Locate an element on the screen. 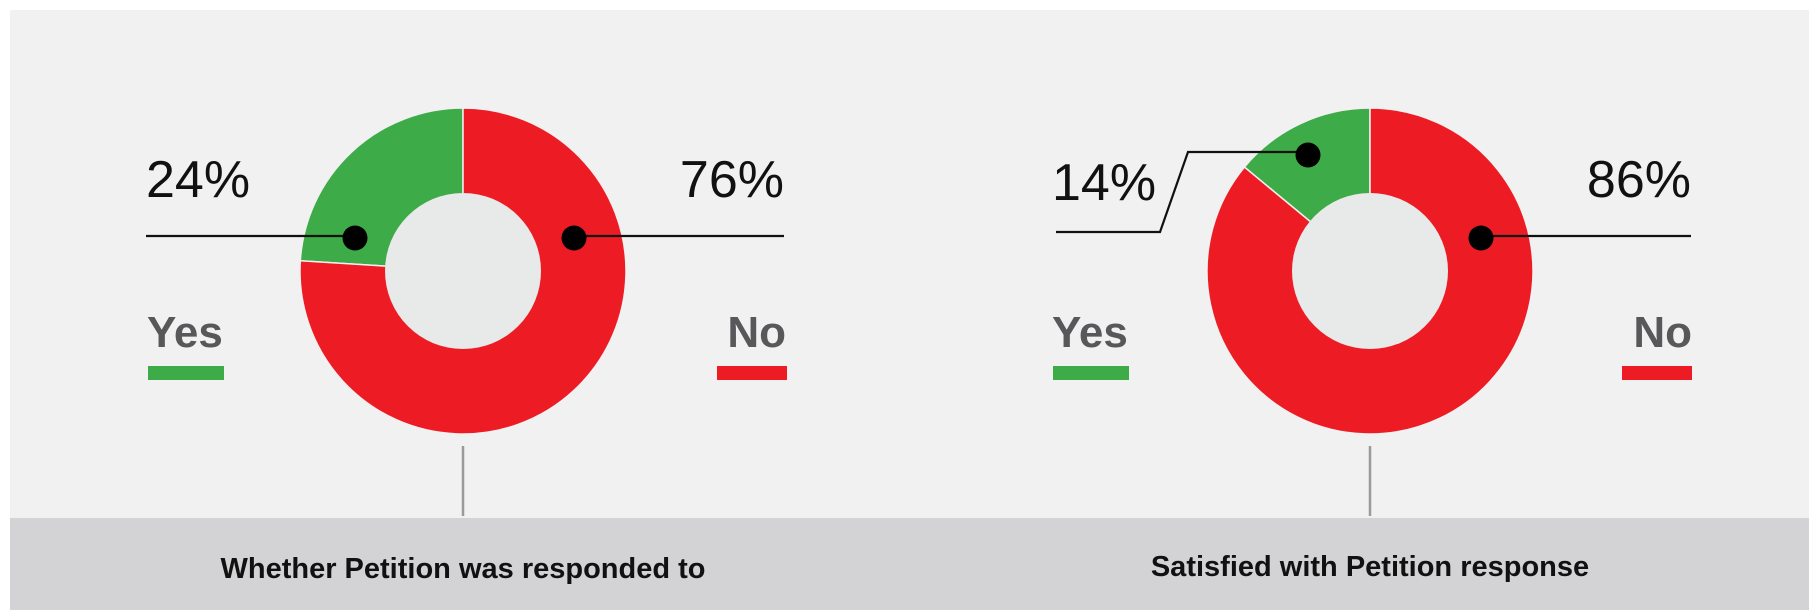 The height and width of the screenshot is (610, 1809). donut-responded is located at coordinates (463, 271).